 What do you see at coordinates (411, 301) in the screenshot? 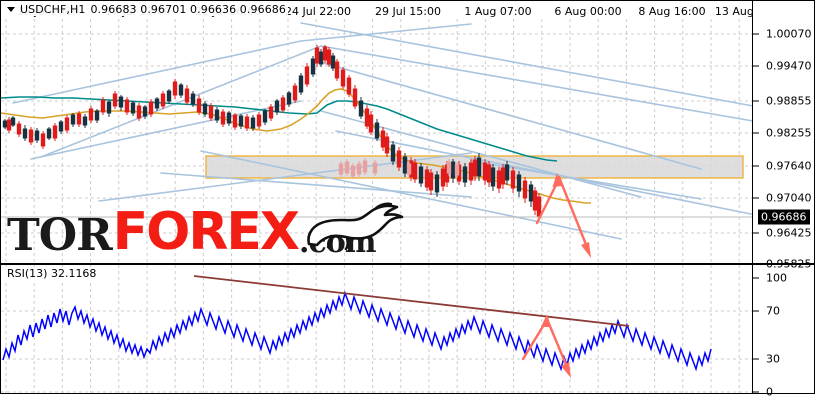
I see `rsi-trendline` at bounding box center [411, 301].